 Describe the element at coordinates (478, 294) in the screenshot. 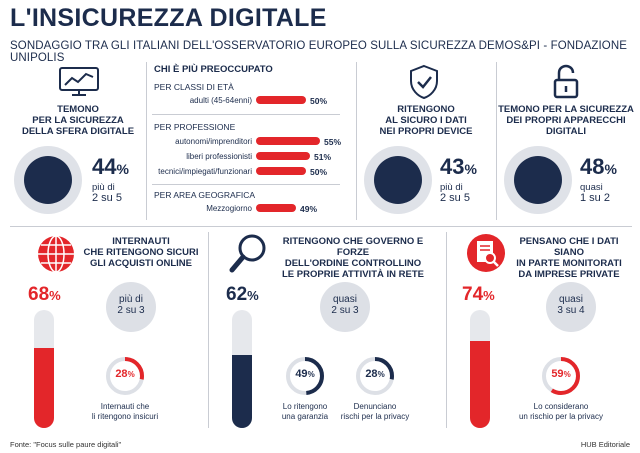

I see `pct-value: 74%` at that location.